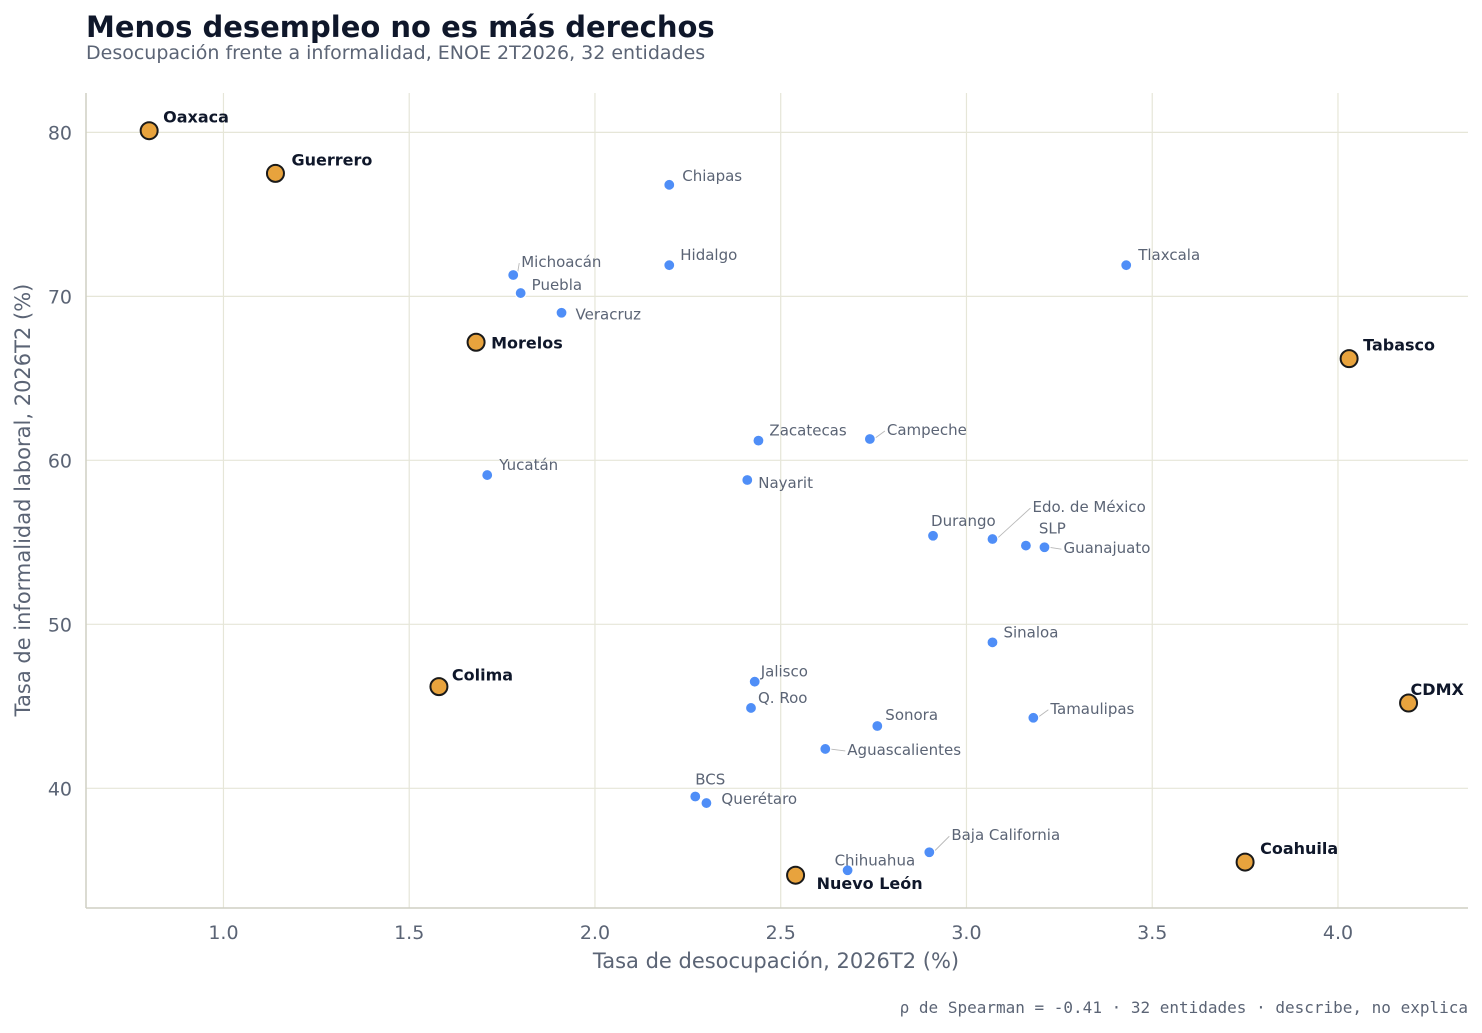 The height and width of the screenshot is (1033, 1482). I want to click on y-axis-title: Tasa de informalidad laboral, 2026T2 (%), so click(23, 501).